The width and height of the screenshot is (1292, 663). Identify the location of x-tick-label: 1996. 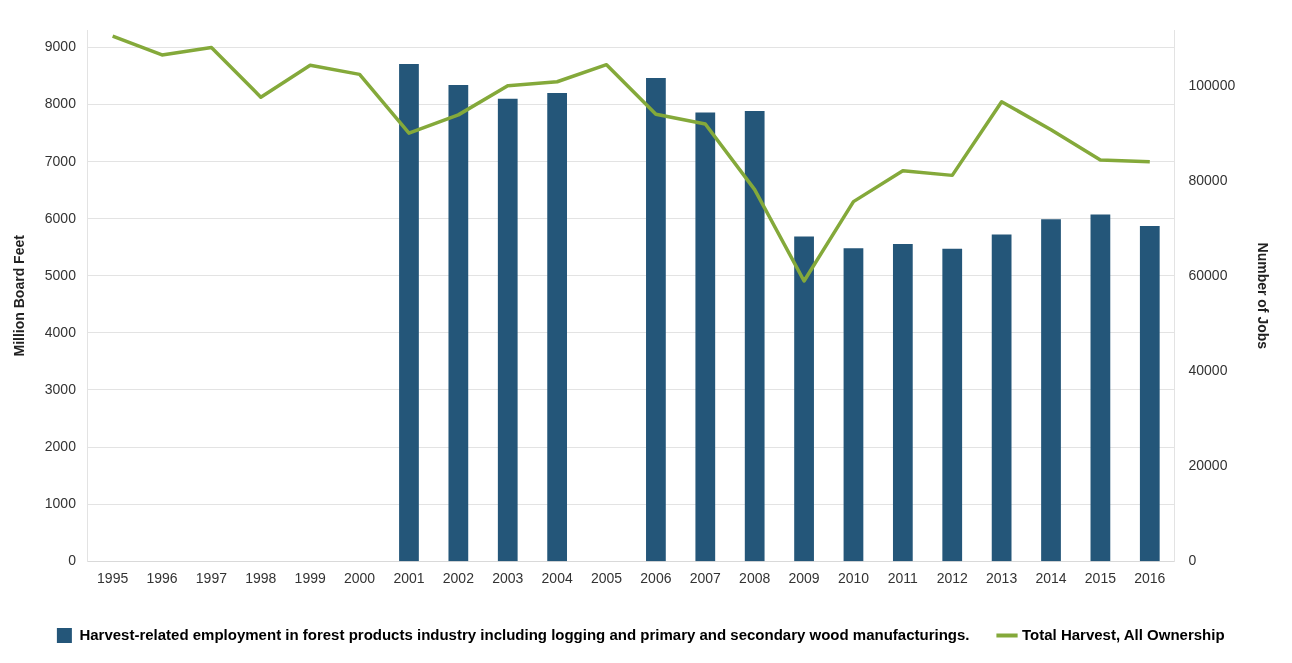
(162, 578).